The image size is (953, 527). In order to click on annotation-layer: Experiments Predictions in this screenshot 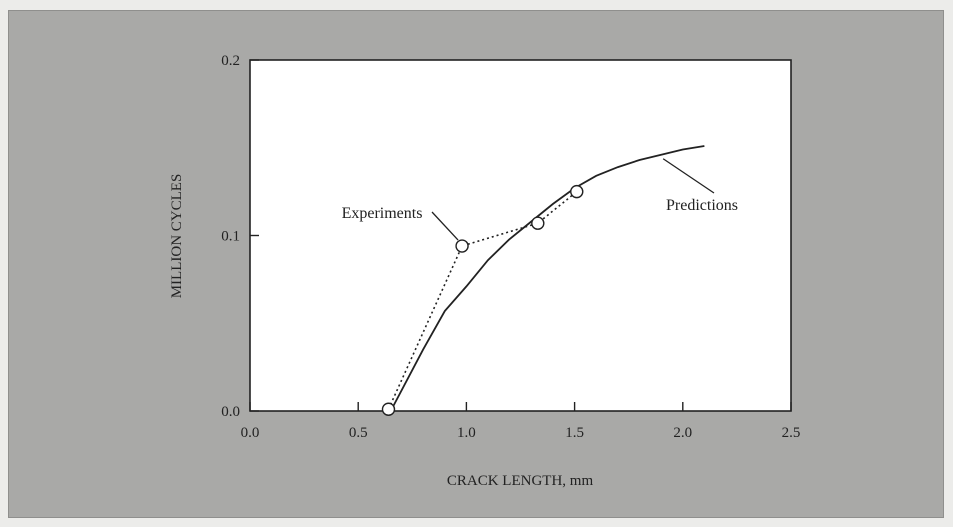, I will do `click(540, 199)`.